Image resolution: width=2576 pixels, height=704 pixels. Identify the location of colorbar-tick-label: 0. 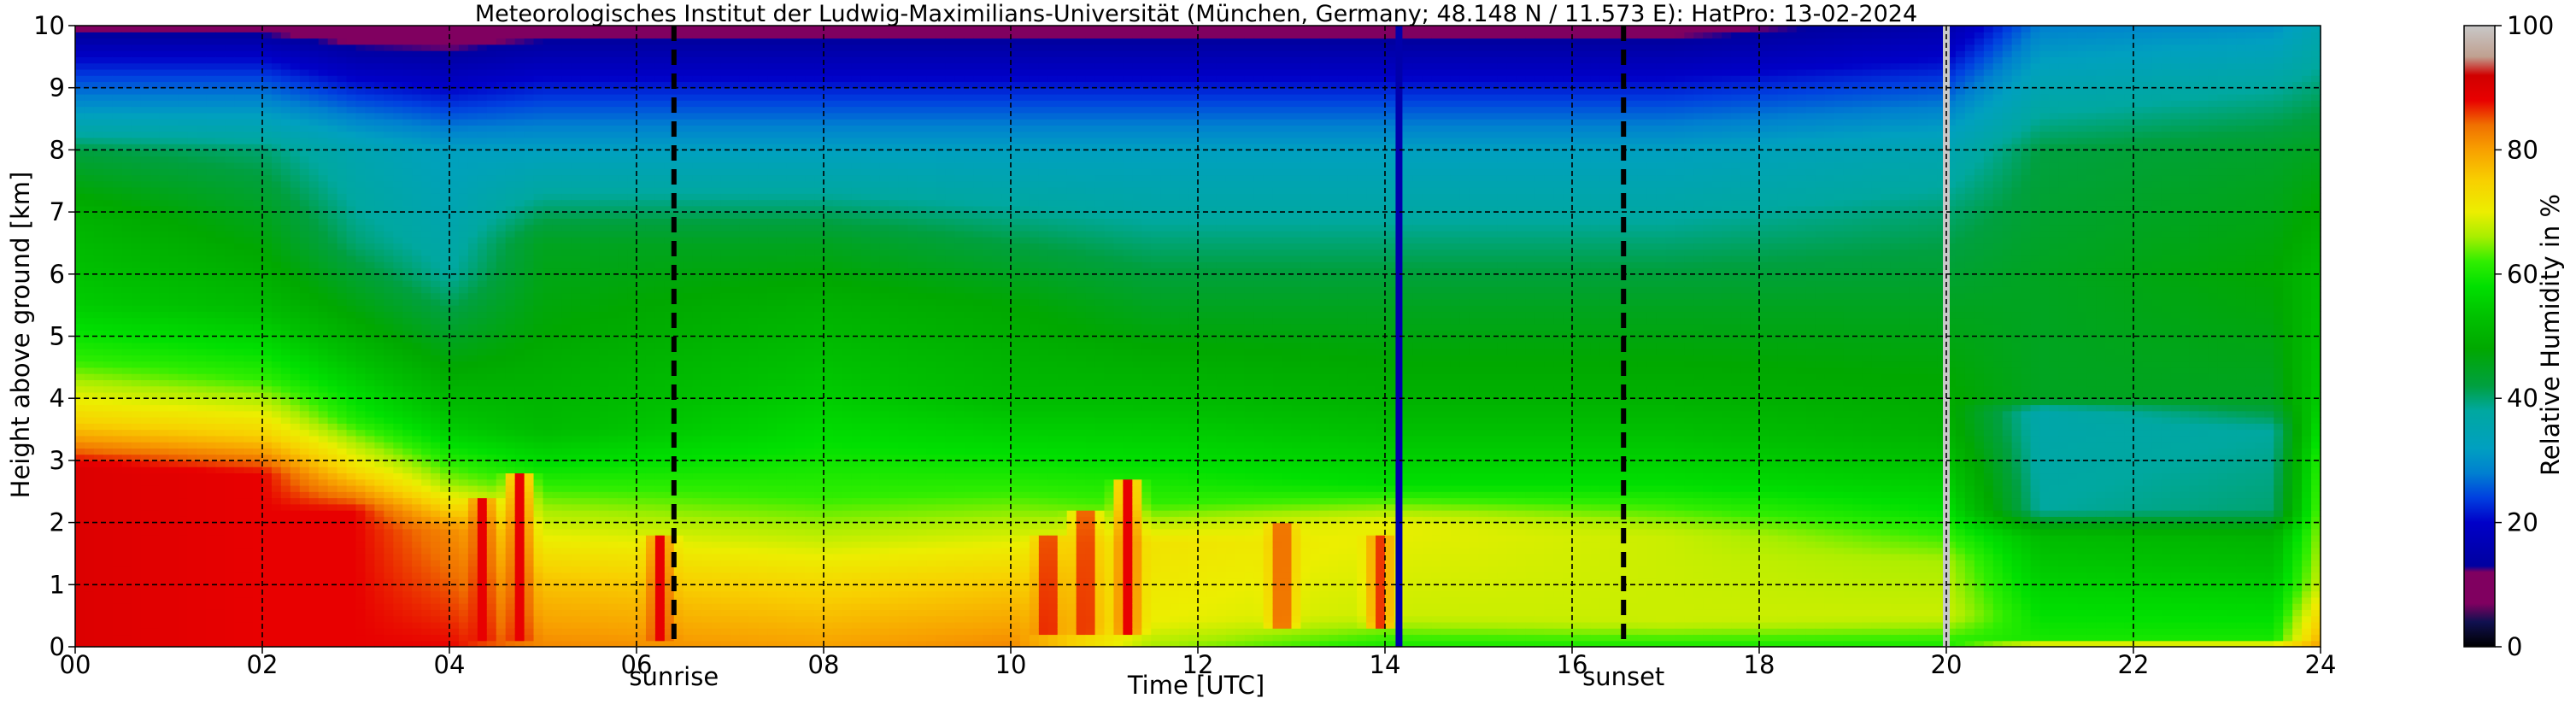
(2514, 646).